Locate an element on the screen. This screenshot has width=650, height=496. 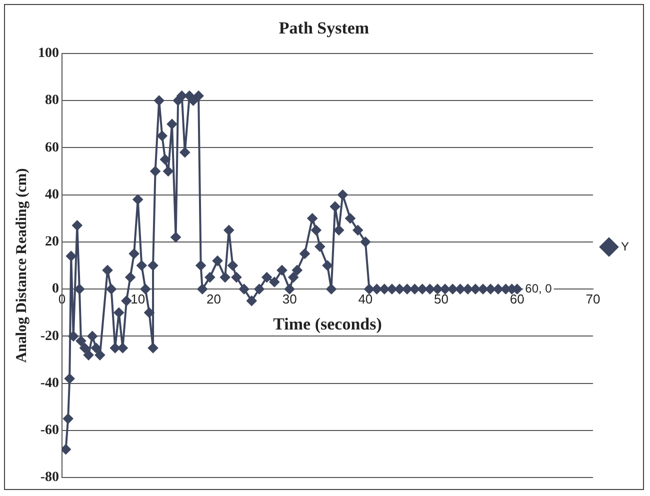
y-tick-label: -80 is located at coordinates (49, 478).